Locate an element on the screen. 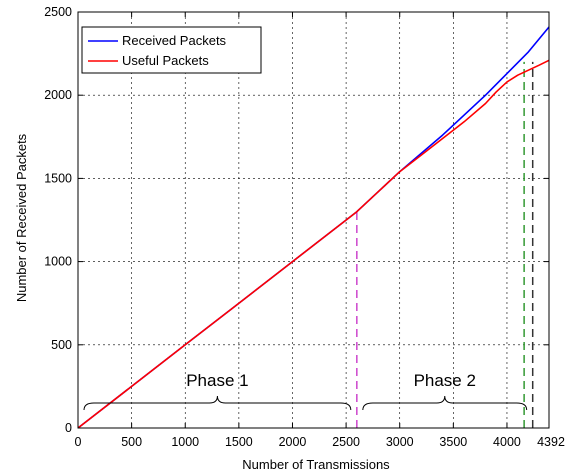 The image size is (583, 476). x-tick-label: 2500 is located at coordinates (346, 442).